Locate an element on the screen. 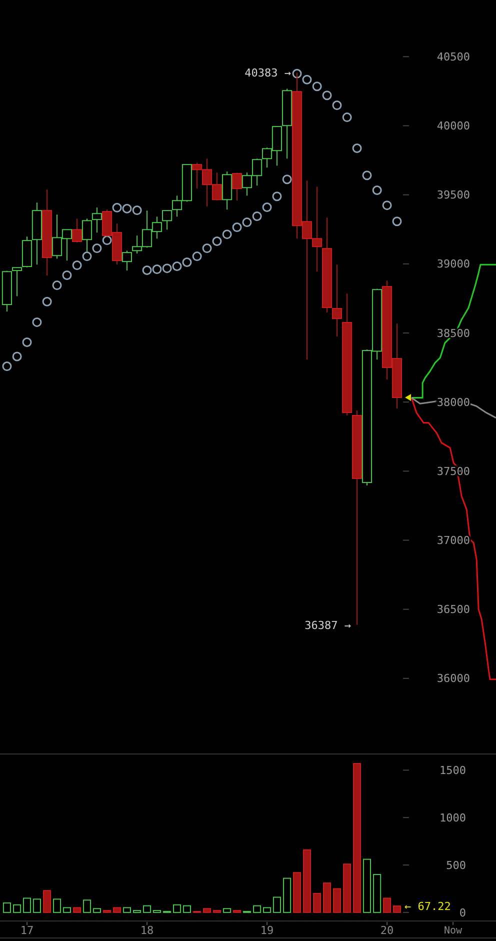 Image resolution: width=496 pixels, height=941 pixels. y-tick-label: 40500 is located at coordinates (453, 57).